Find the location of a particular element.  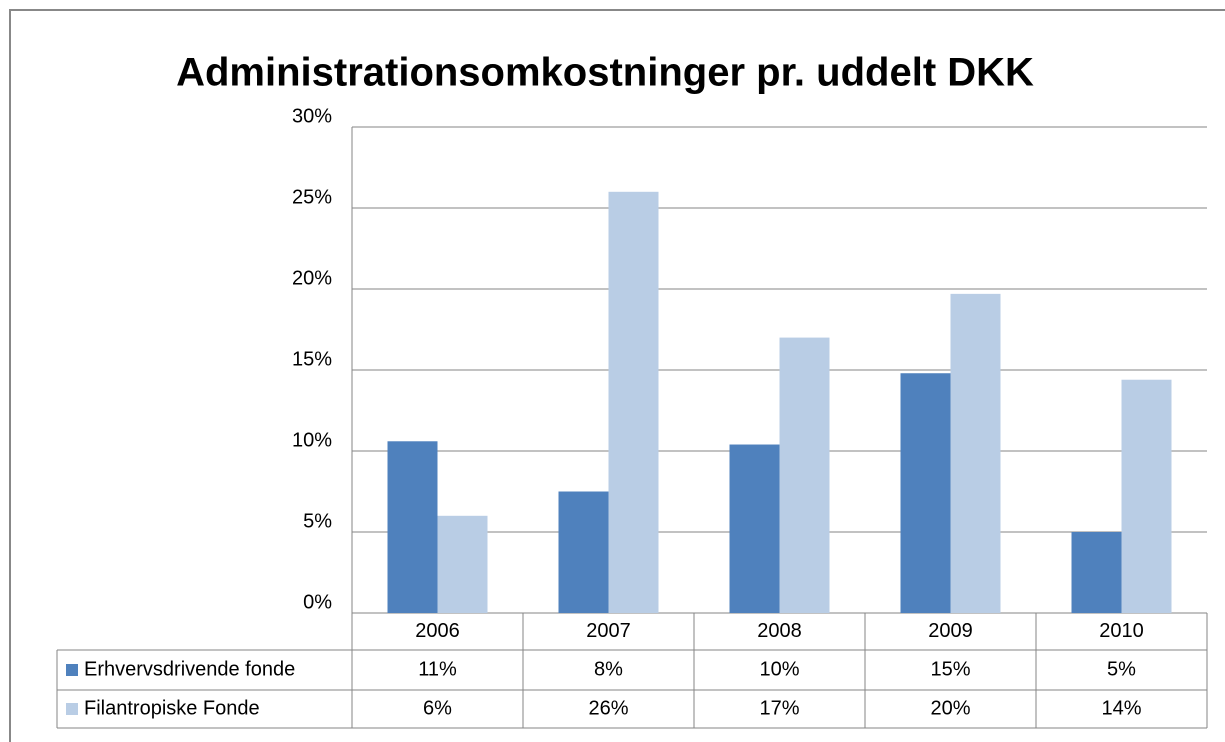

data-label: 11% is located at coordinates (437, 669).